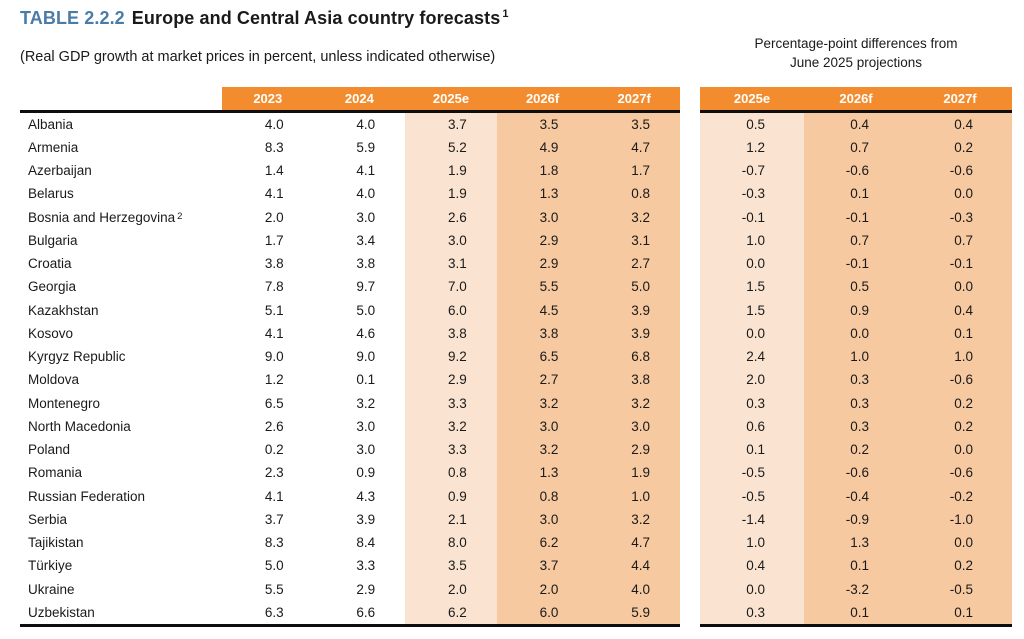 The image size is (1024, 639). I want to click on value-cell: 0.2, so click(274, 450).